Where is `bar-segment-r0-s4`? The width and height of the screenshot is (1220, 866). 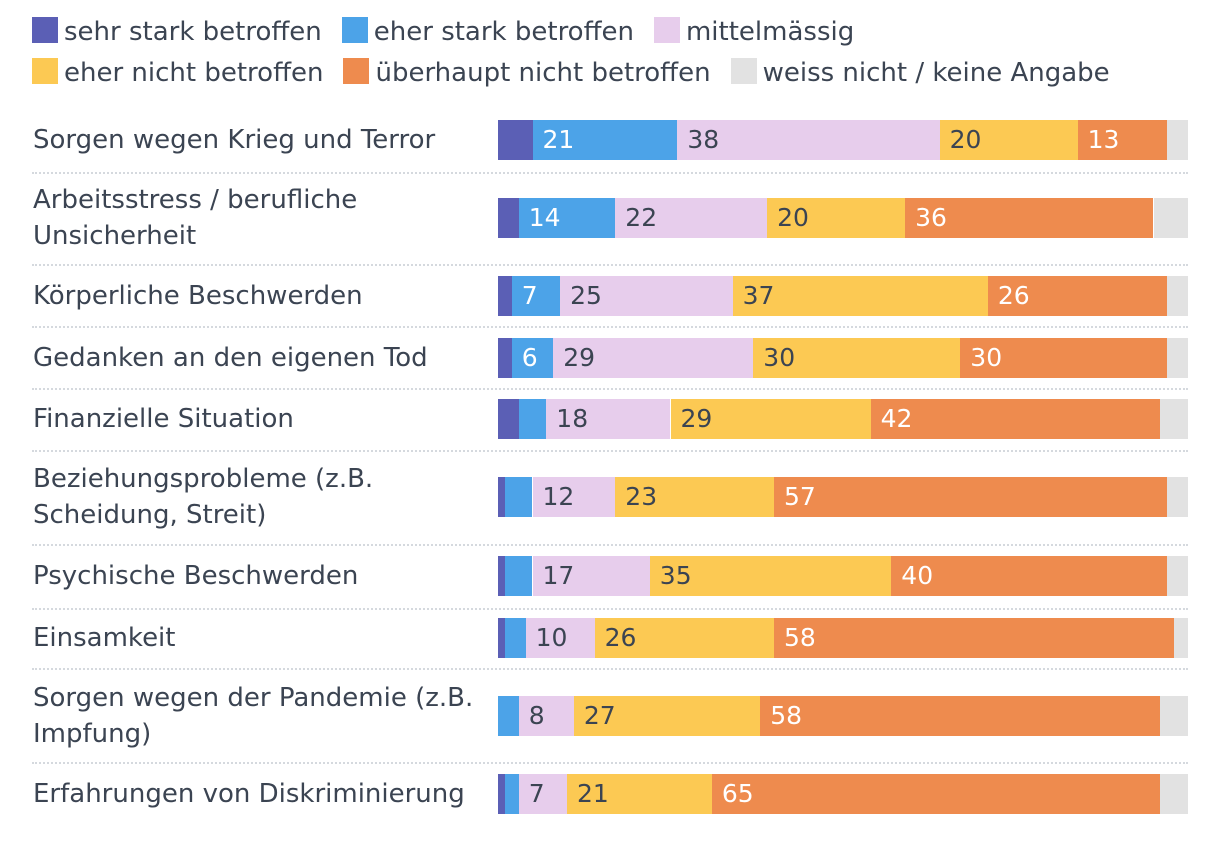 bar-segment-r0-s4 is located at coordinates (1122, 140).